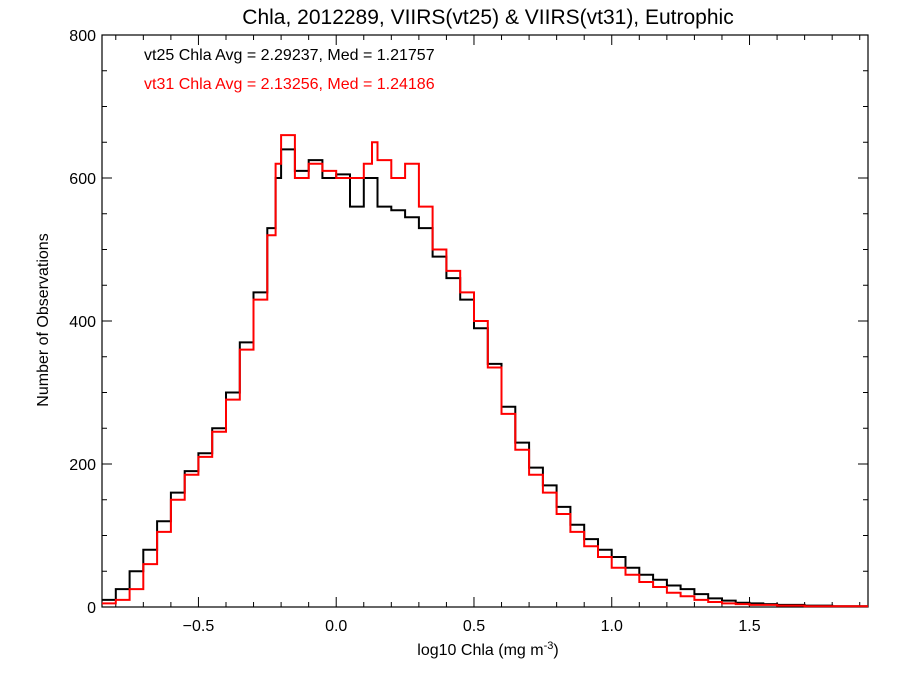  I want to click on x-tick-label: 0.0, so click(336, 626).